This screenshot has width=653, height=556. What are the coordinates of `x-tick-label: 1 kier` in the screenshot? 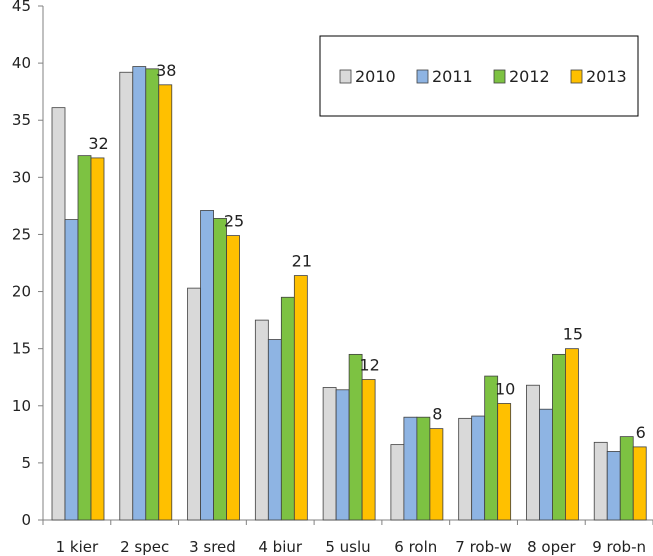 It's located at (77, 547).